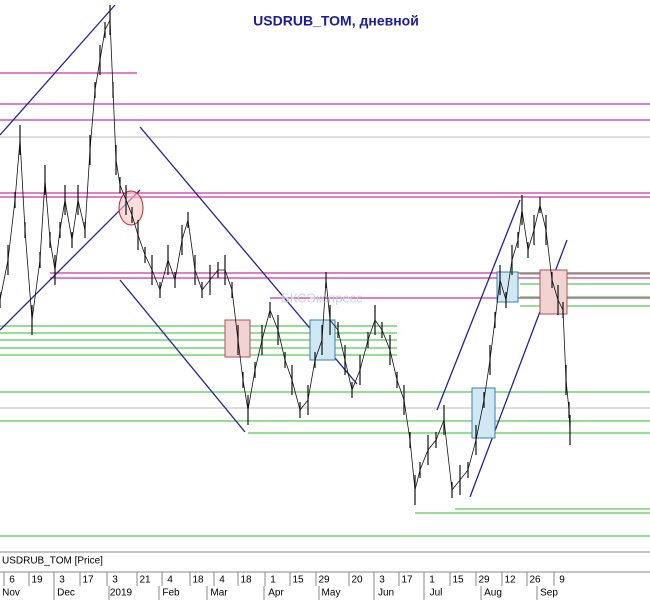 This screenshot has width=650, height=600. I want to click on x-tick-label: 12, so click(510, 580).